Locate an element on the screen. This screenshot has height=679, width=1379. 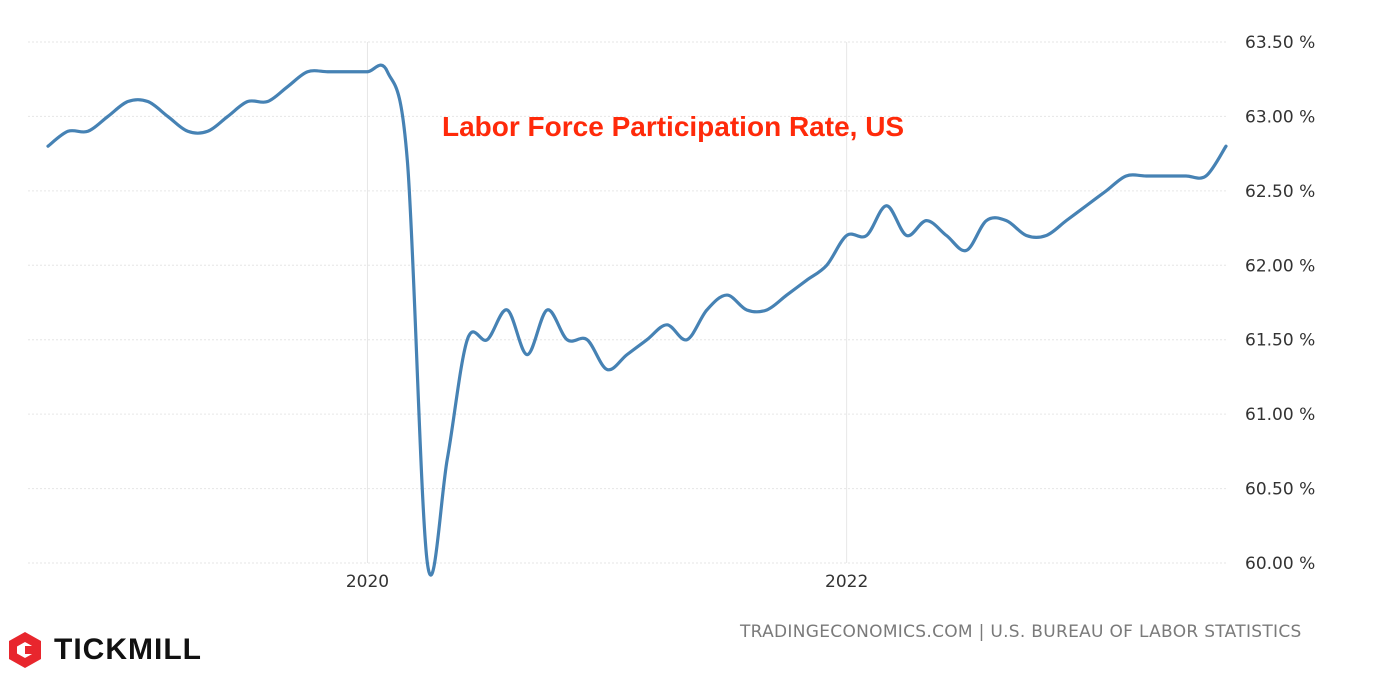
tickmill-logo-icon is located at coordinates (25, 650).